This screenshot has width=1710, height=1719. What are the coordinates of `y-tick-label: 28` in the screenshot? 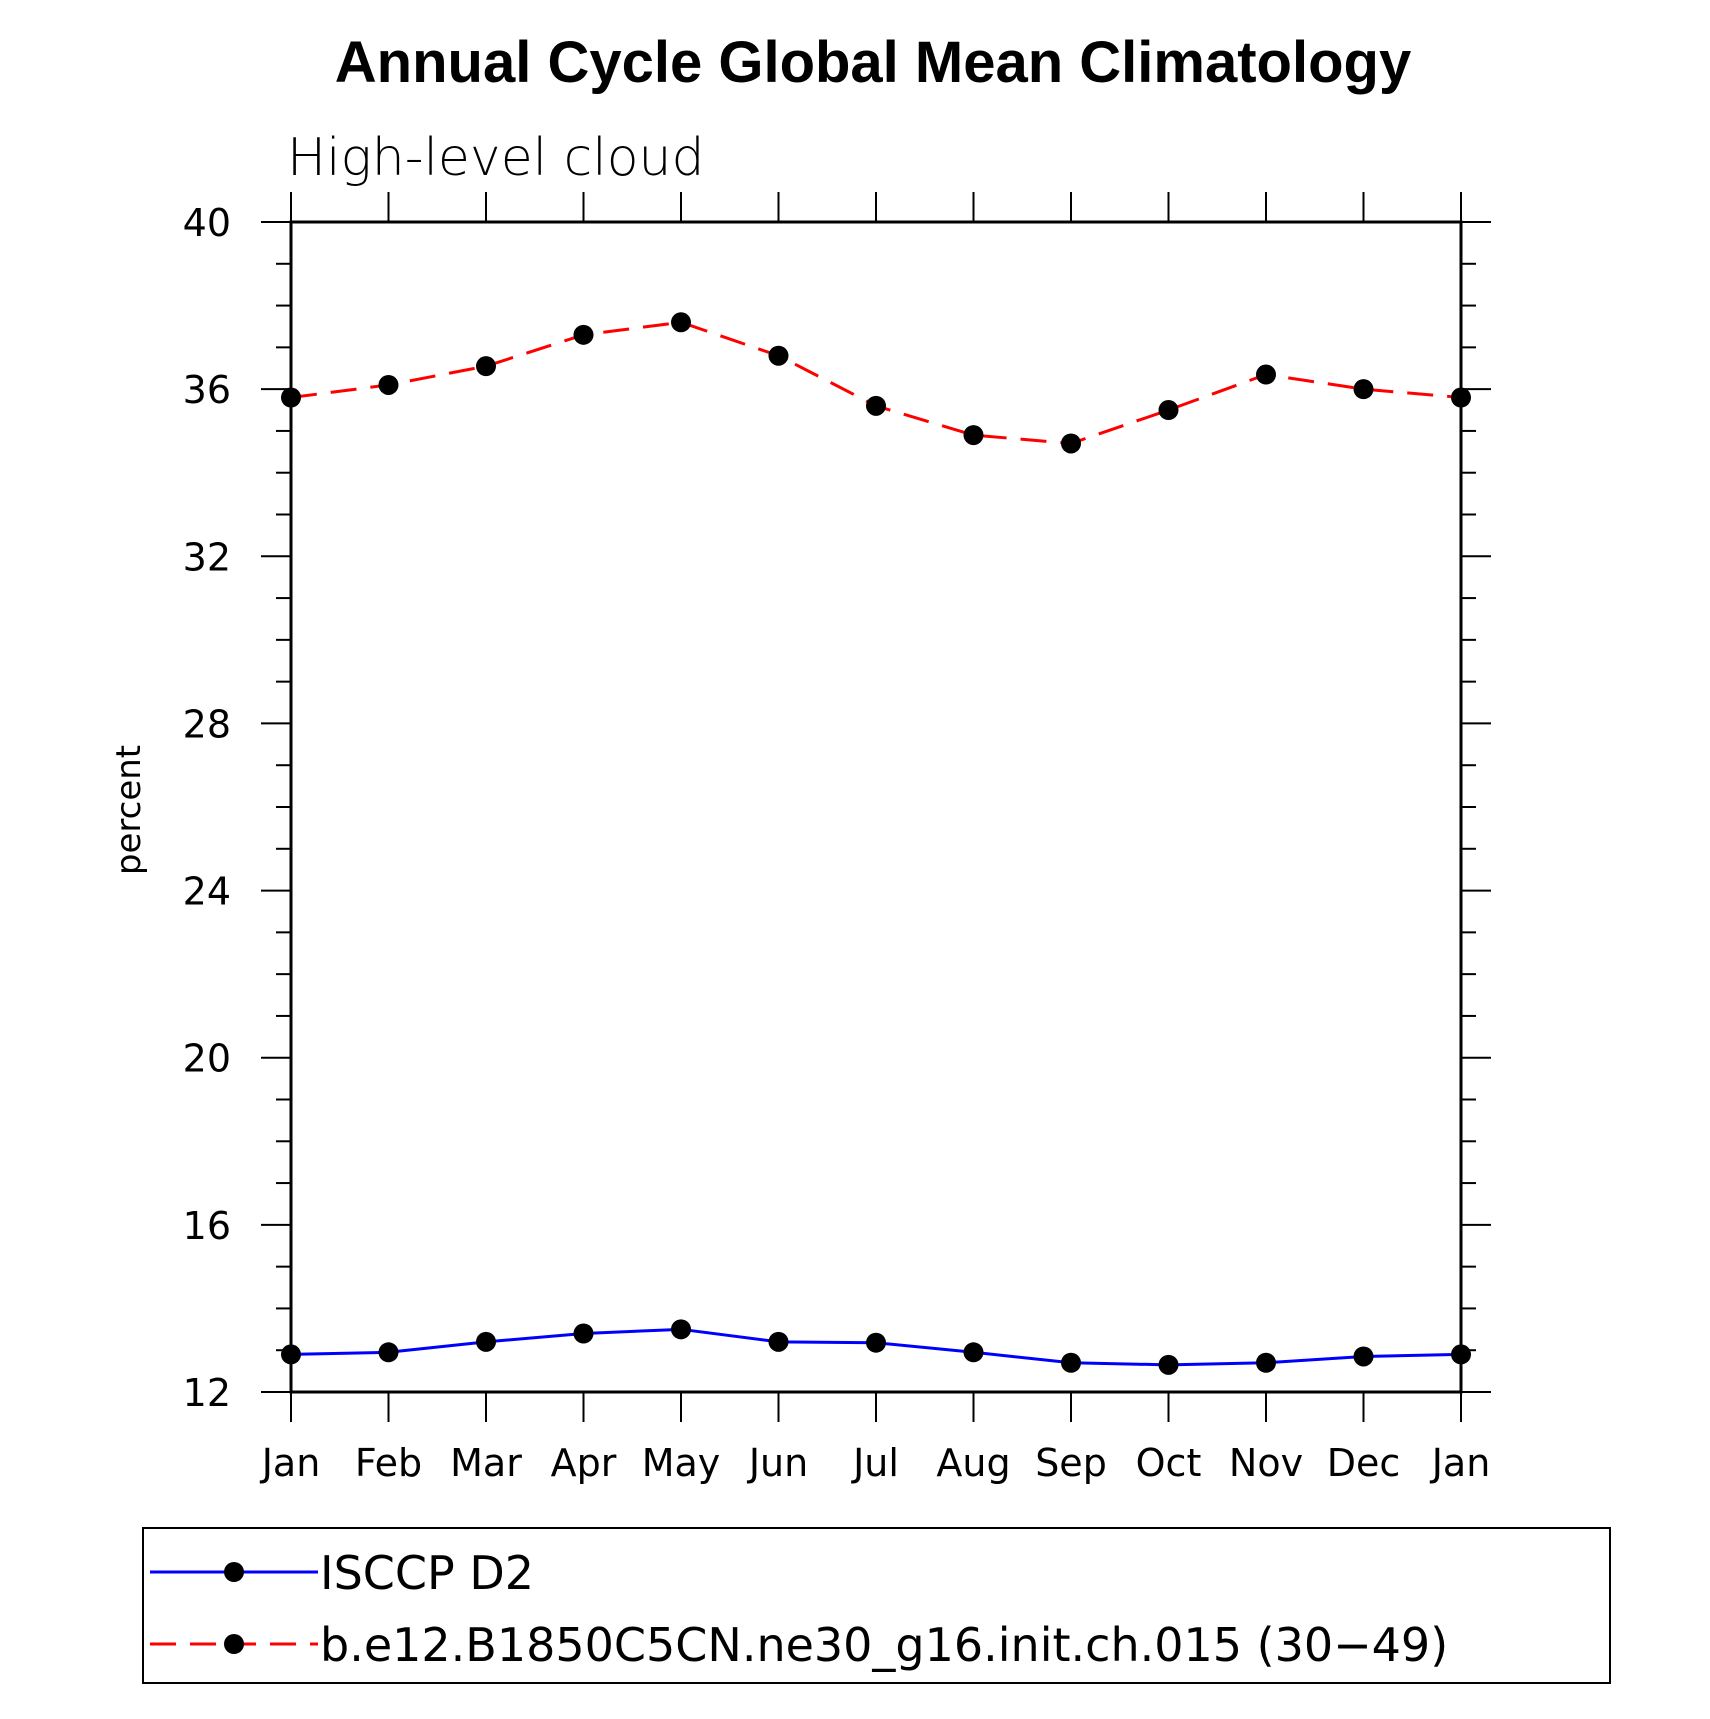 It's located at (207, 724).